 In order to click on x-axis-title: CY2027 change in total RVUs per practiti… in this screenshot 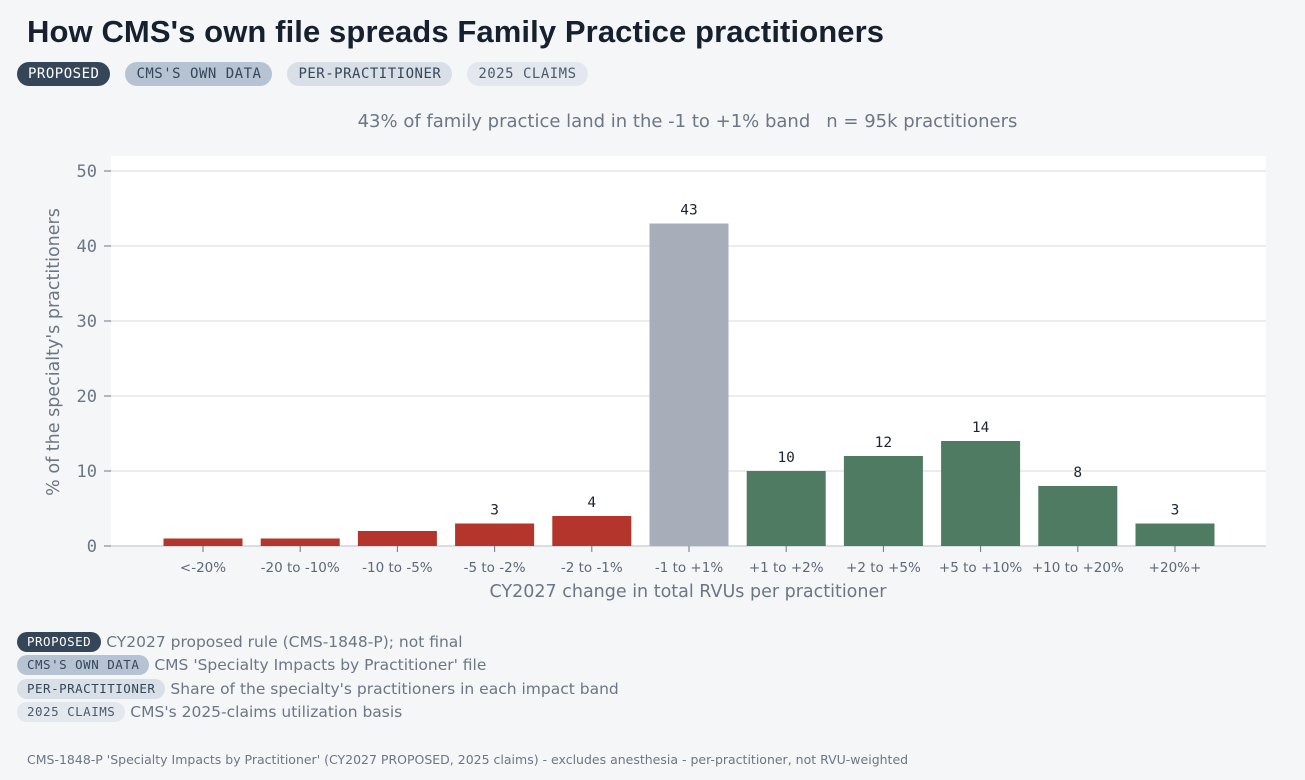, I will do `click(689, 592)`.